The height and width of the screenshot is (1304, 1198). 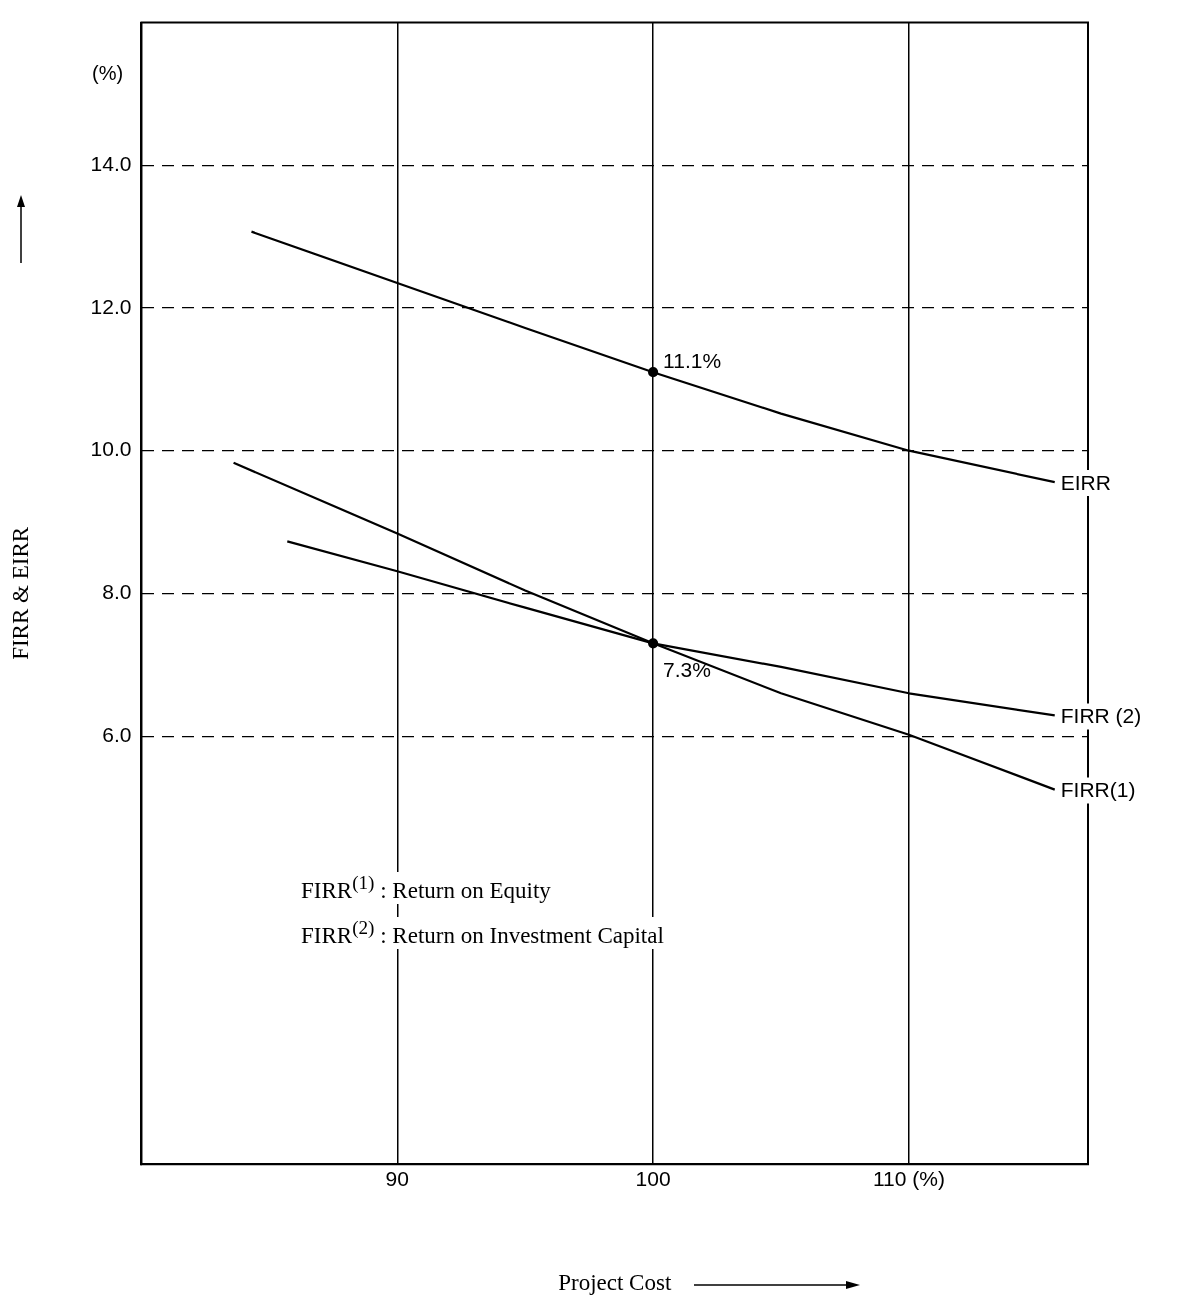 What do you see at coordinates (117, 592) in the screenshot?
I see `y-tick-label: 8.0` at bounding box center [117, 592].